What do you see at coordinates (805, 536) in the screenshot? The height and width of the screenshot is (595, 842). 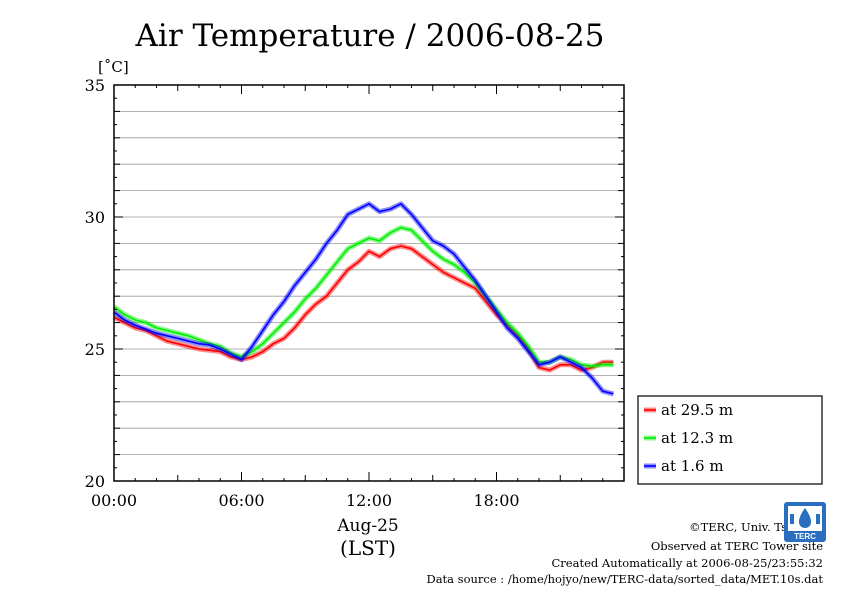 I see `logo-text: TERC` at bounding box center [805, 536].